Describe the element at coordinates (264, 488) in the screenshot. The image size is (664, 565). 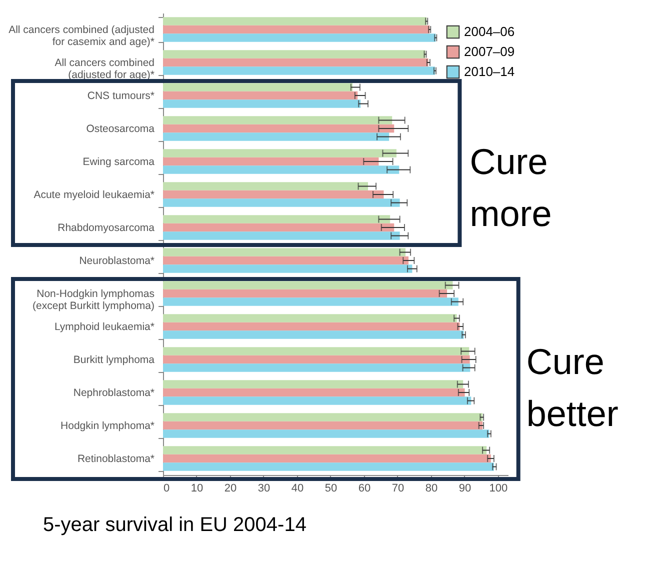
I see `x-tick-label: 30` at that location.